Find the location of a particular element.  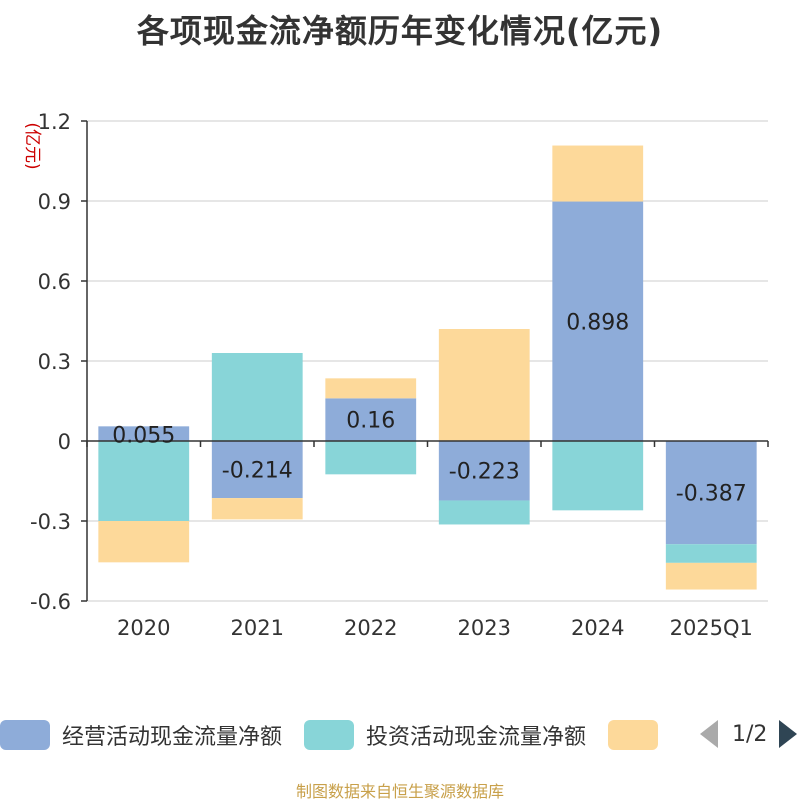

data-label: -0.387 is located at coordinates (711, 494).